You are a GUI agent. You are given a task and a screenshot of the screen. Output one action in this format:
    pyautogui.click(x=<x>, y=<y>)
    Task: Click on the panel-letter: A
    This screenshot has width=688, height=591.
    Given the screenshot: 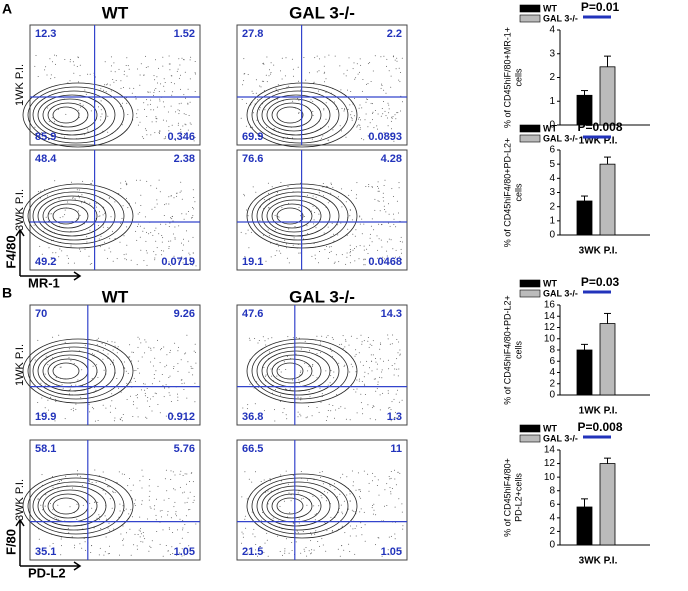 What is the action you would take?
    pyautogui.click(x=7, y=9)
    